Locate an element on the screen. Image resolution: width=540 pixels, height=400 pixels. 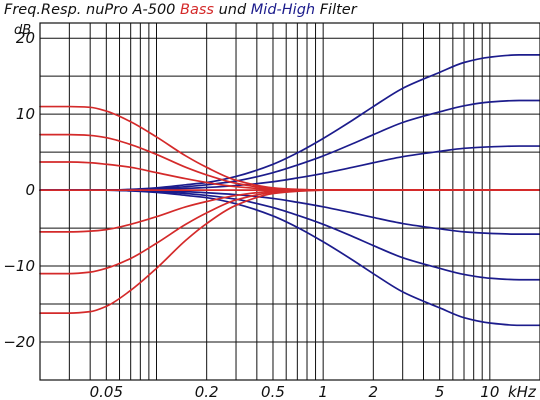
y-tick-label: −20 is located at coordinates (19, 342).